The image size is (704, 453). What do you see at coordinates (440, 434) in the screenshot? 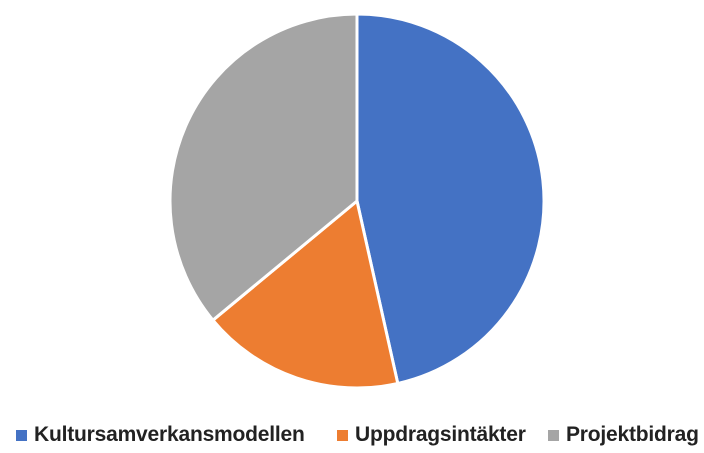
I see `legend-label-uppdragsintakter: Uppdragsintäkter` at bounding box center [440, 434].